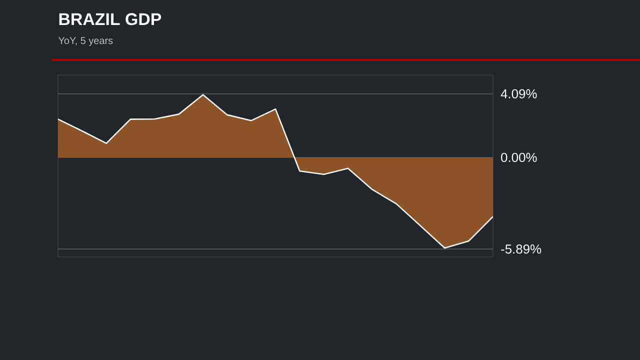 This screenshot has width=640, height=360. What do you see at coordinates (85, 41) in the screenshot?
I see `chart-subtitle: YoY, 5 years` at bounding box center [85, 41].